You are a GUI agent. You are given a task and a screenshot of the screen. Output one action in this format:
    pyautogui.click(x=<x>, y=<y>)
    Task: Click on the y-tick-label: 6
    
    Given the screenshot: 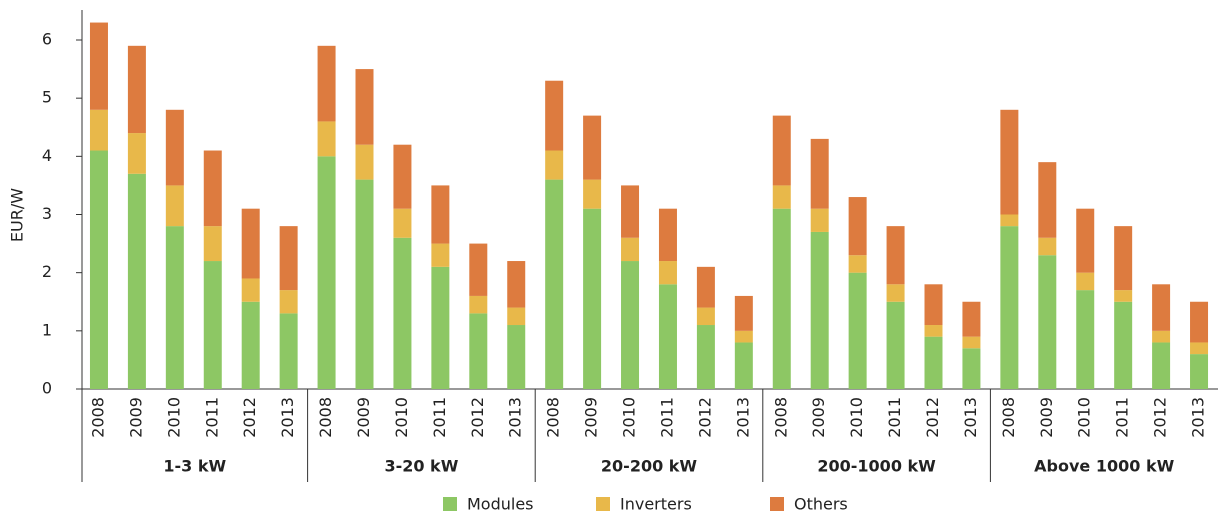 What is the action you would take?
    pyautogui.click(x=47, y=39)
    